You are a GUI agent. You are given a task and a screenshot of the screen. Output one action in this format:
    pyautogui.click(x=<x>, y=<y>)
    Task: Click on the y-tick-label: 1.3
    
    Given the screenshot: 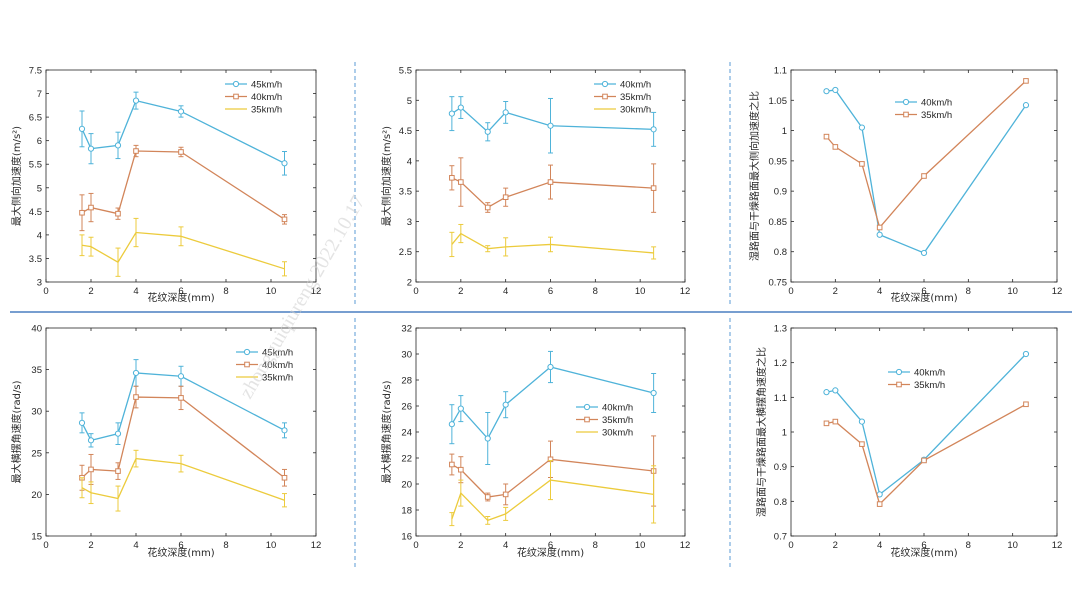 What is the action you would take?
    pyautogui.click(x=780, y=329)
    